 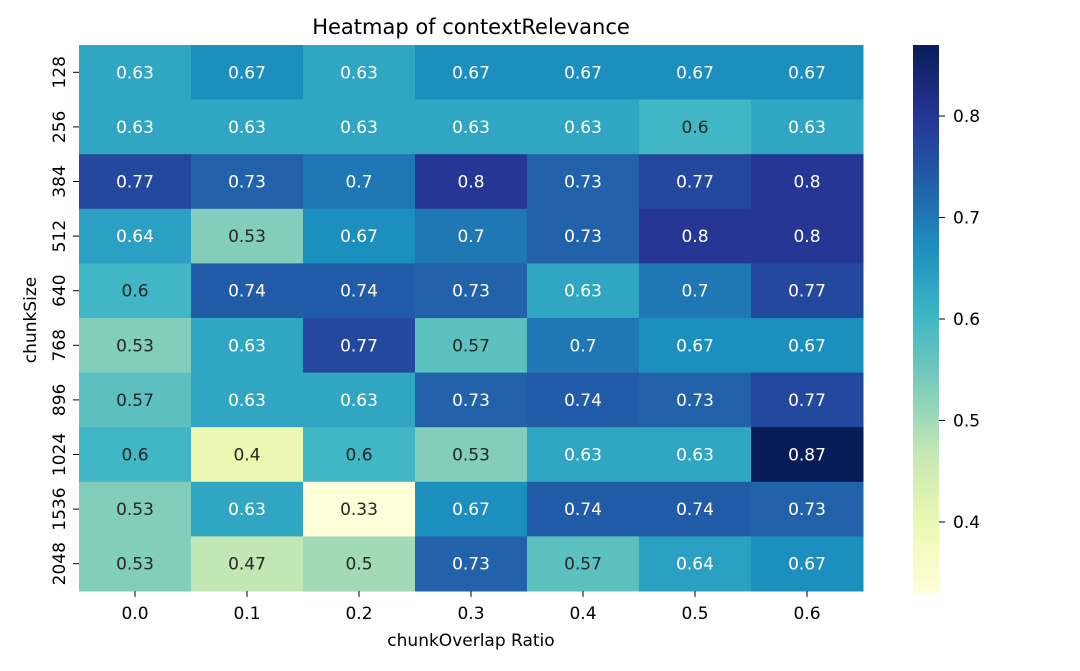 What do you see at coordinates (60, 236) in the screenshot?
I see `y-tick-label: 512` at bounding box center [60, 236].